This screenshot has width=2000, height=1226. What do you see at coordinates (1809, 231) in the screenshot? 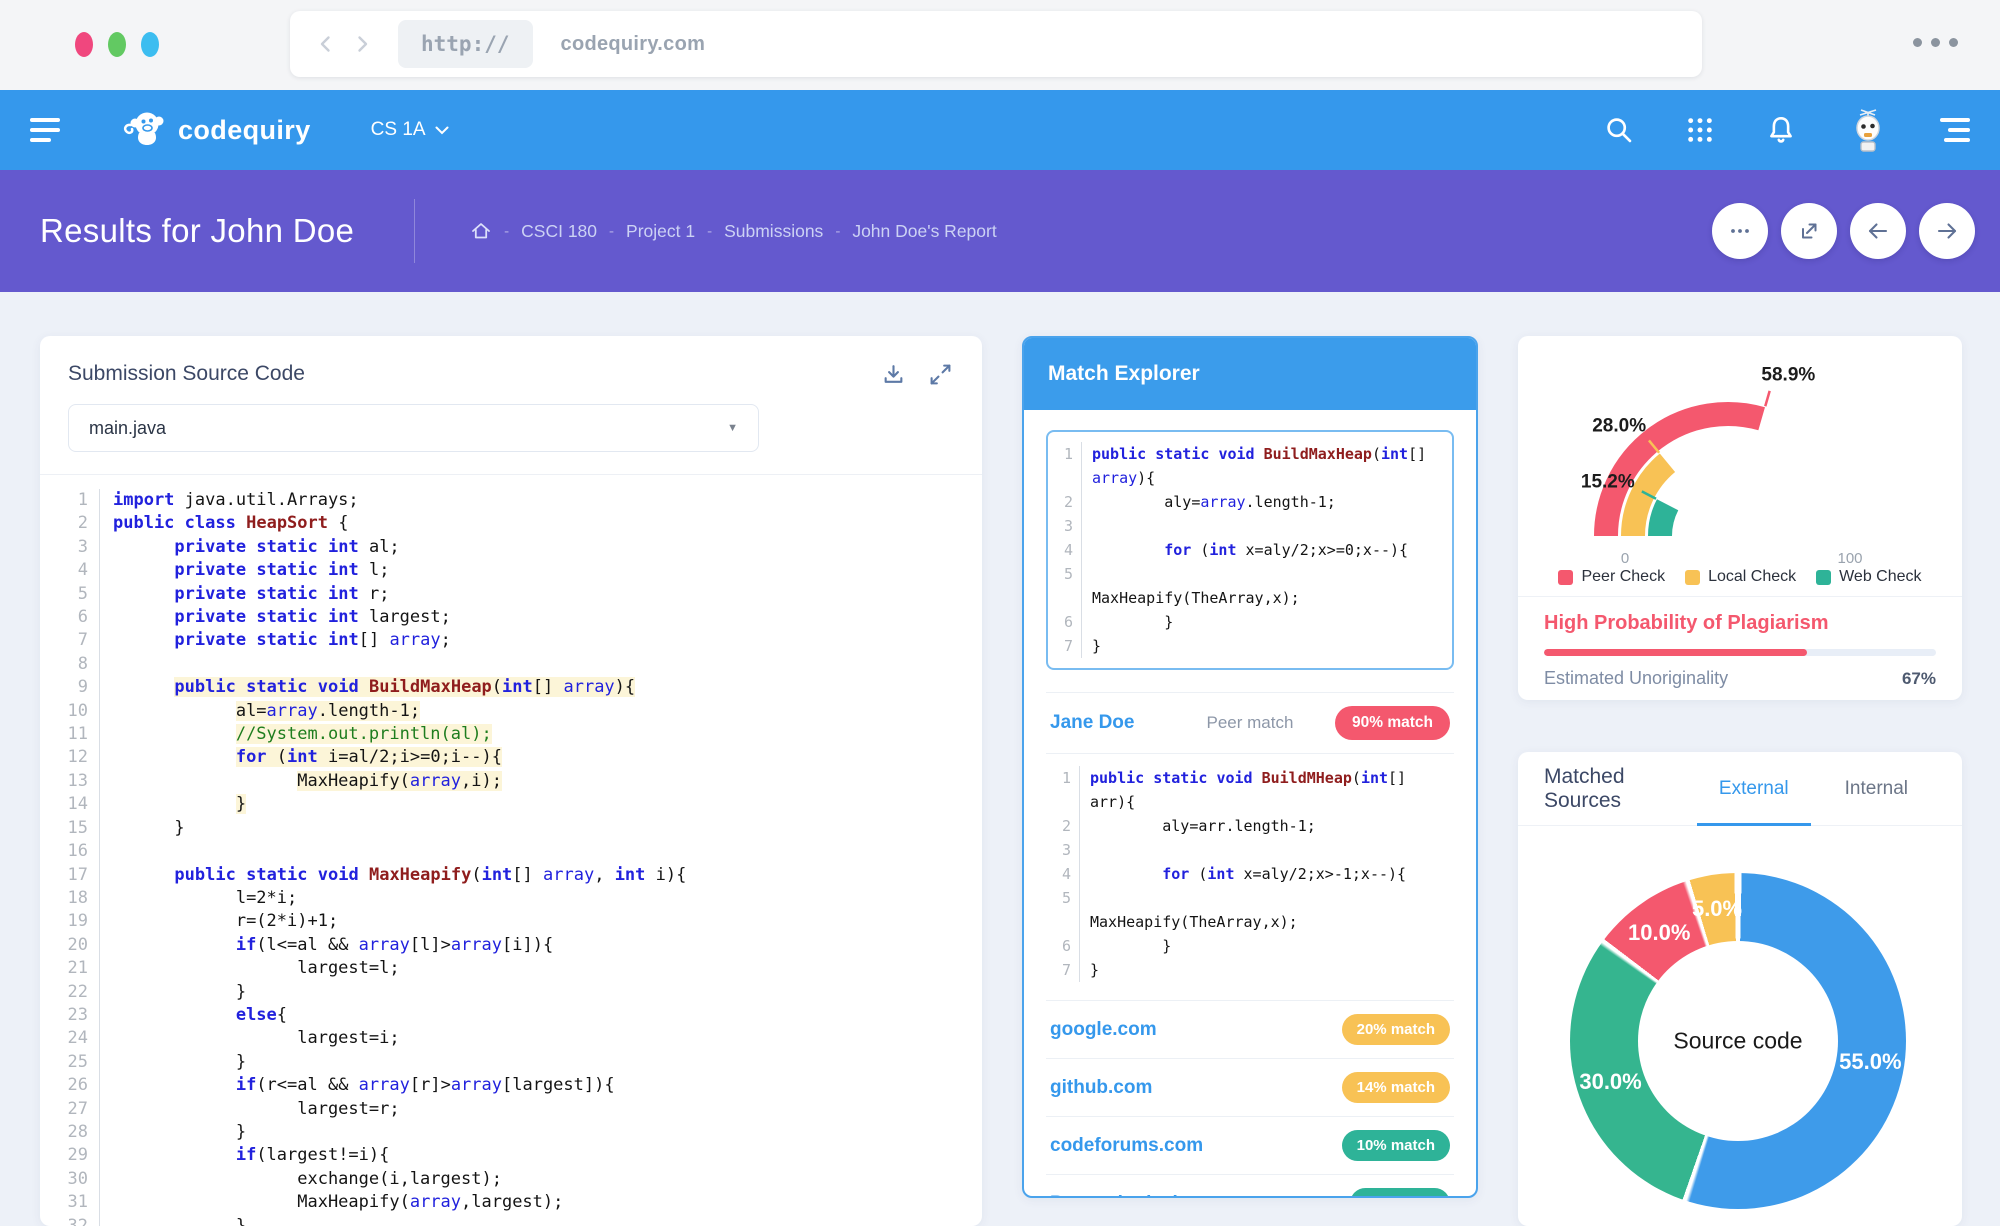
I see `open-external-button` at bounding box center [1809, 231].